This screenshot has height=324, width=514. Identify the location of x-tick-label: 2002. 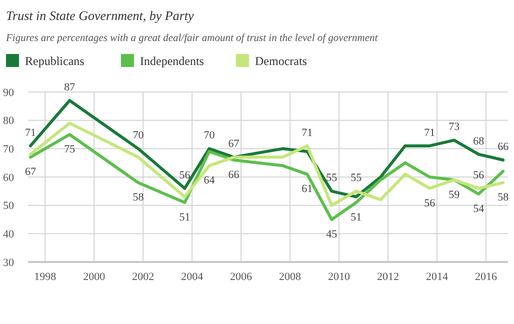
(143, 277).